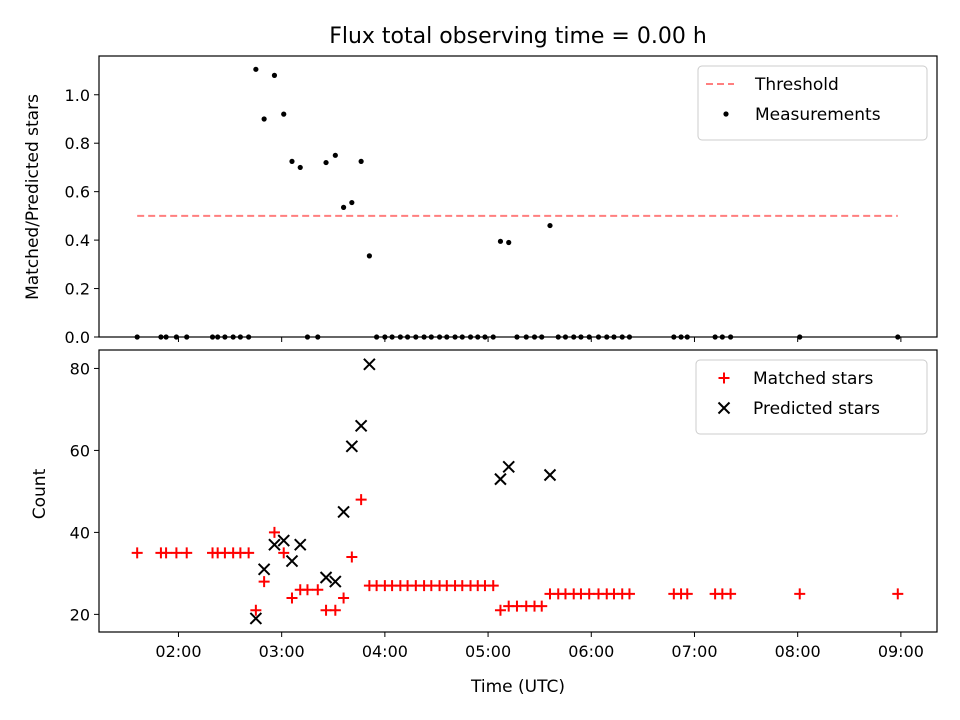 This screenshot has height=720, width=960. Describe the element at coordinates (724, 408) in the screenshot. I see `legend-swatch-predicted-stars` at that location.